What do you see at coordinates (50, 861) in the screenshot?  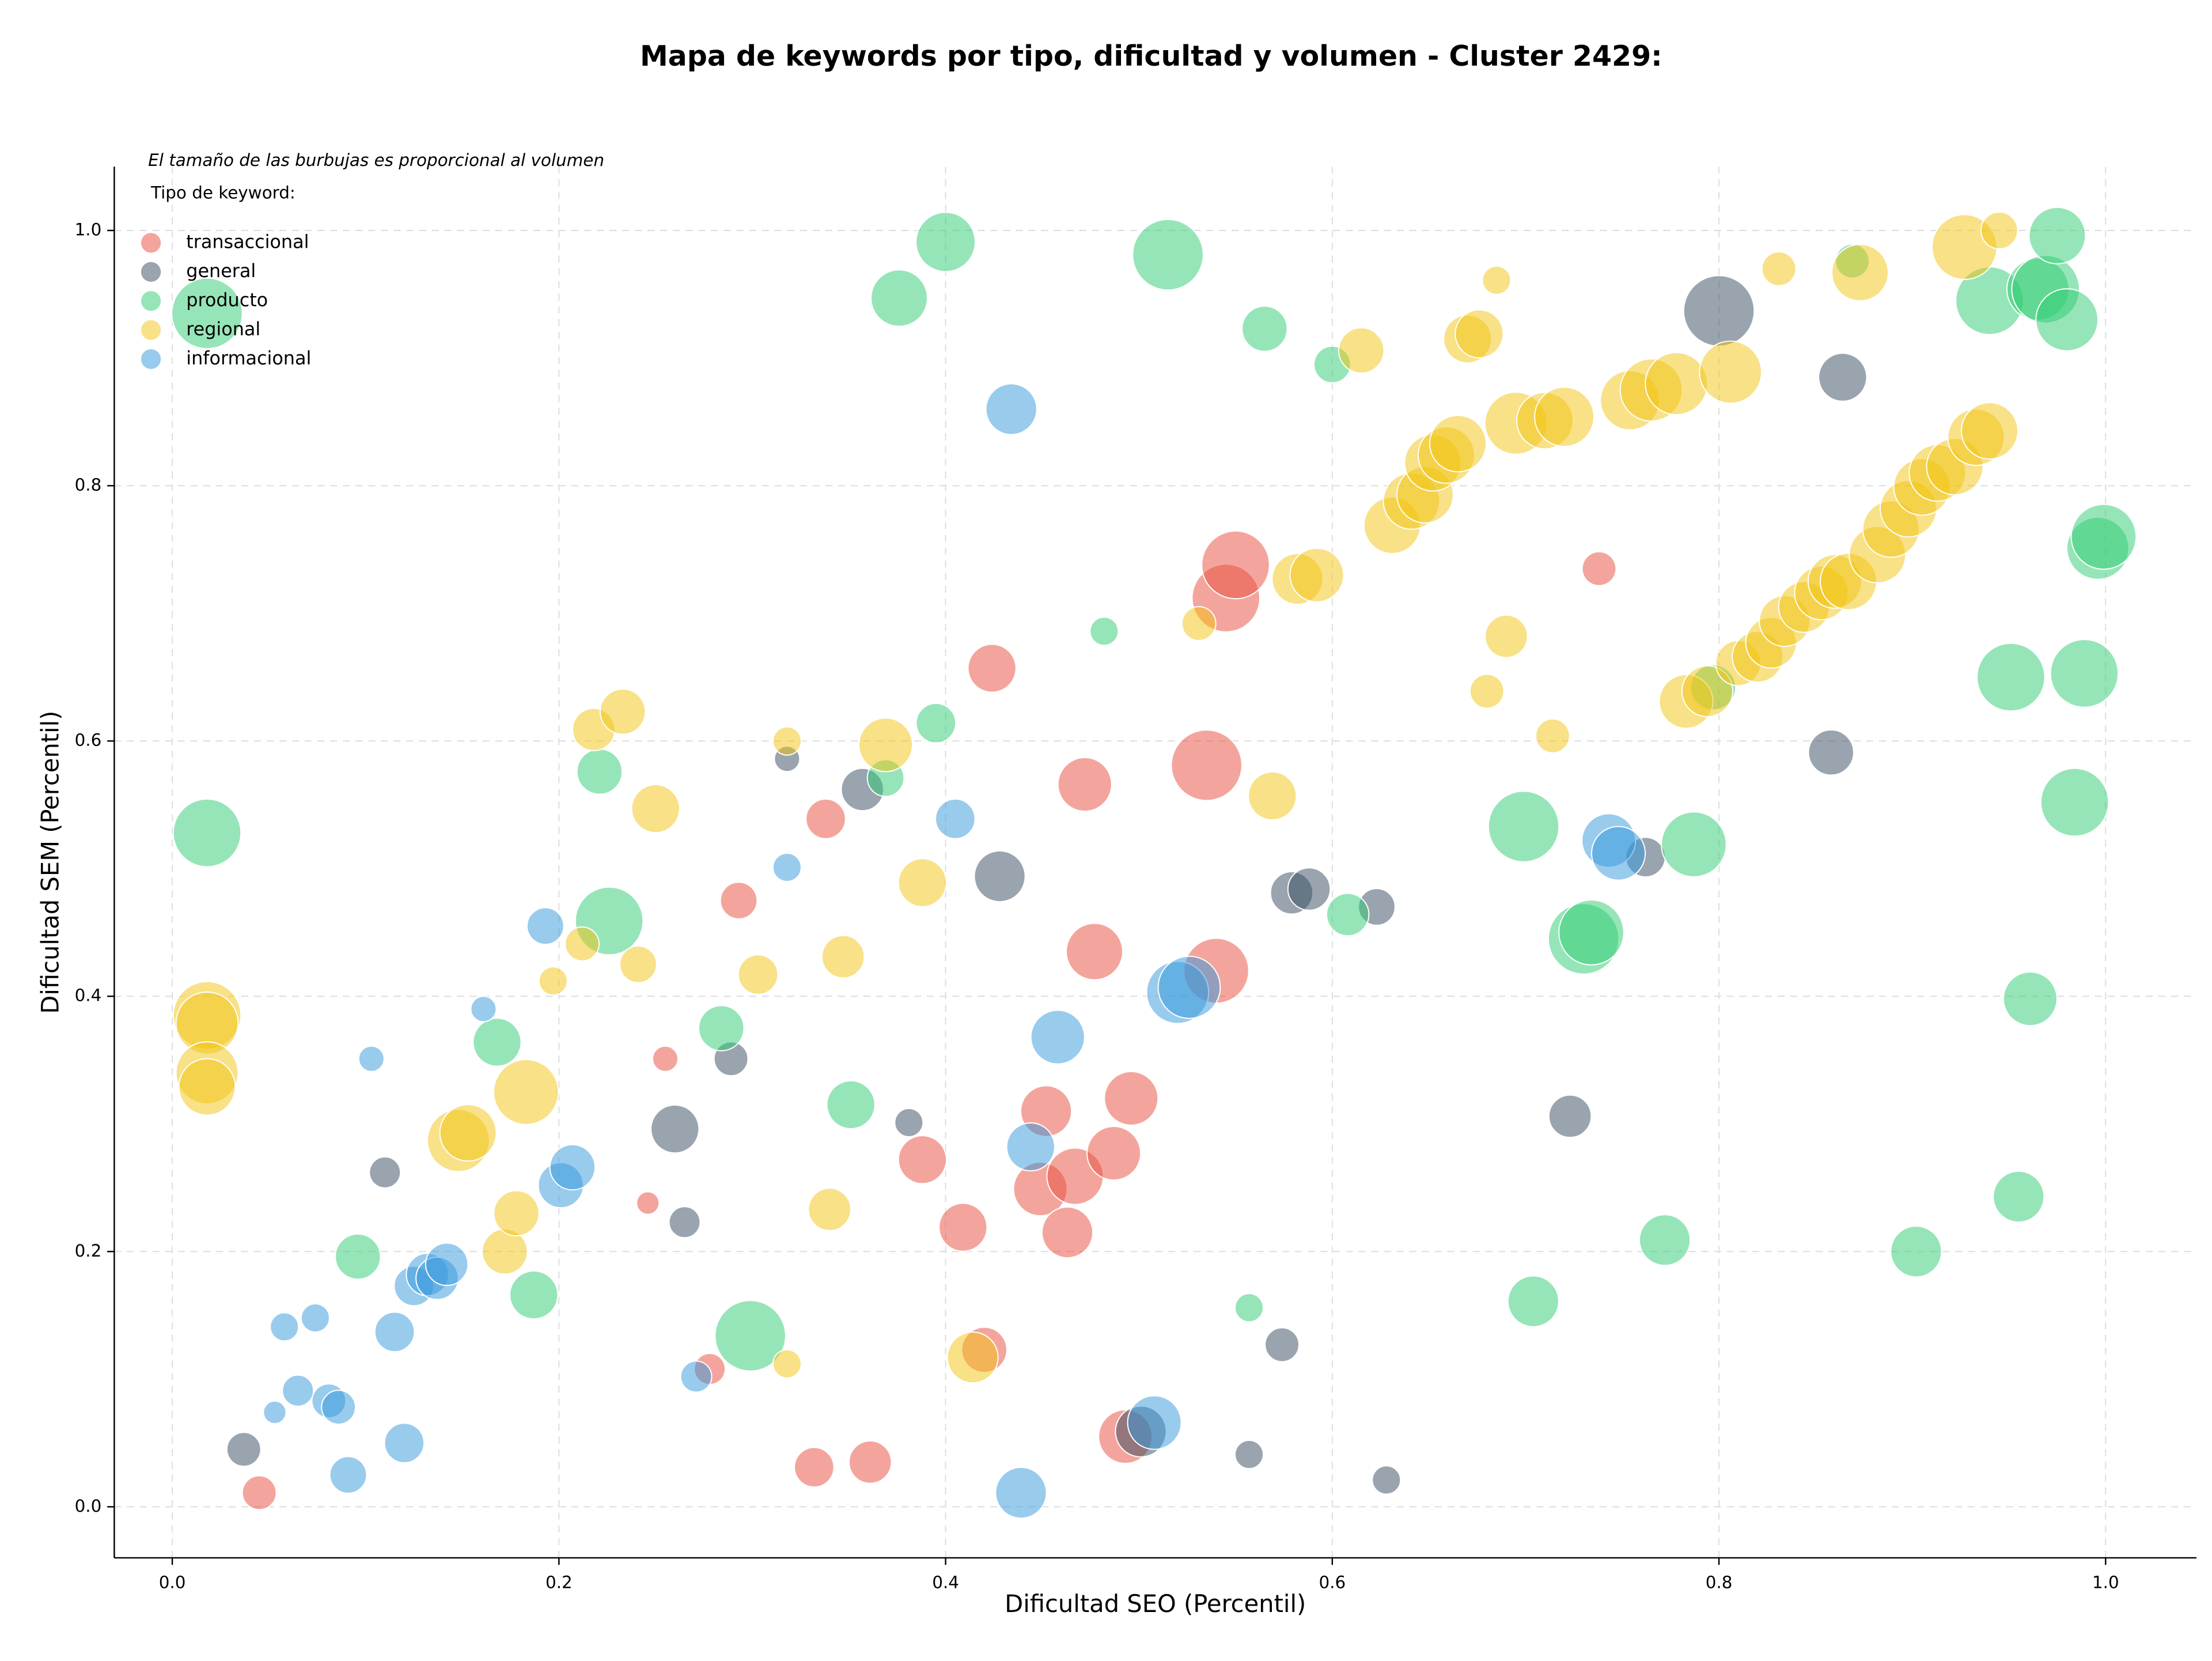 I see `y-axis-label: Dificultad SEM (Percentil)` at bounding box center [50, 861].